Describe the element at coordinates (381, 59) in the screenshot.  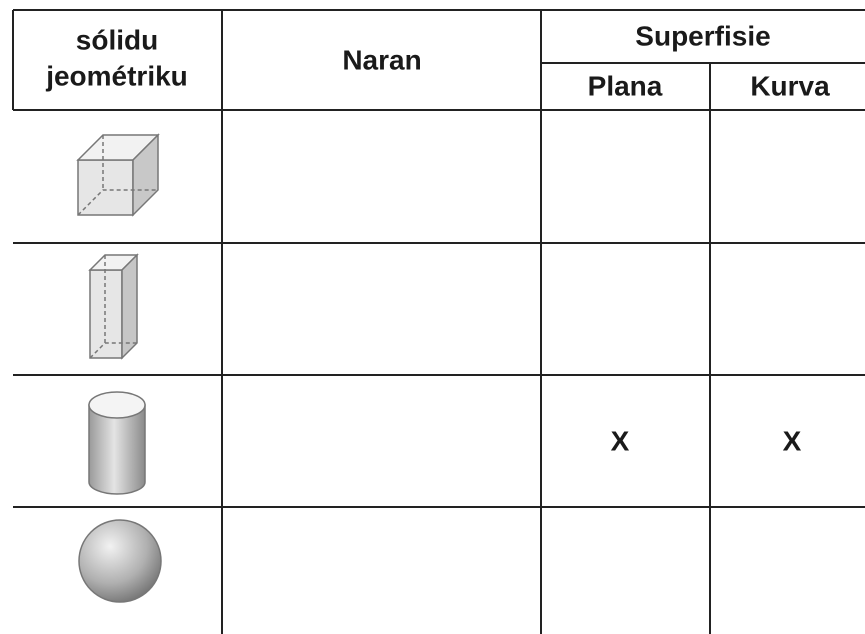
I see `header-name: Naran` at that location.